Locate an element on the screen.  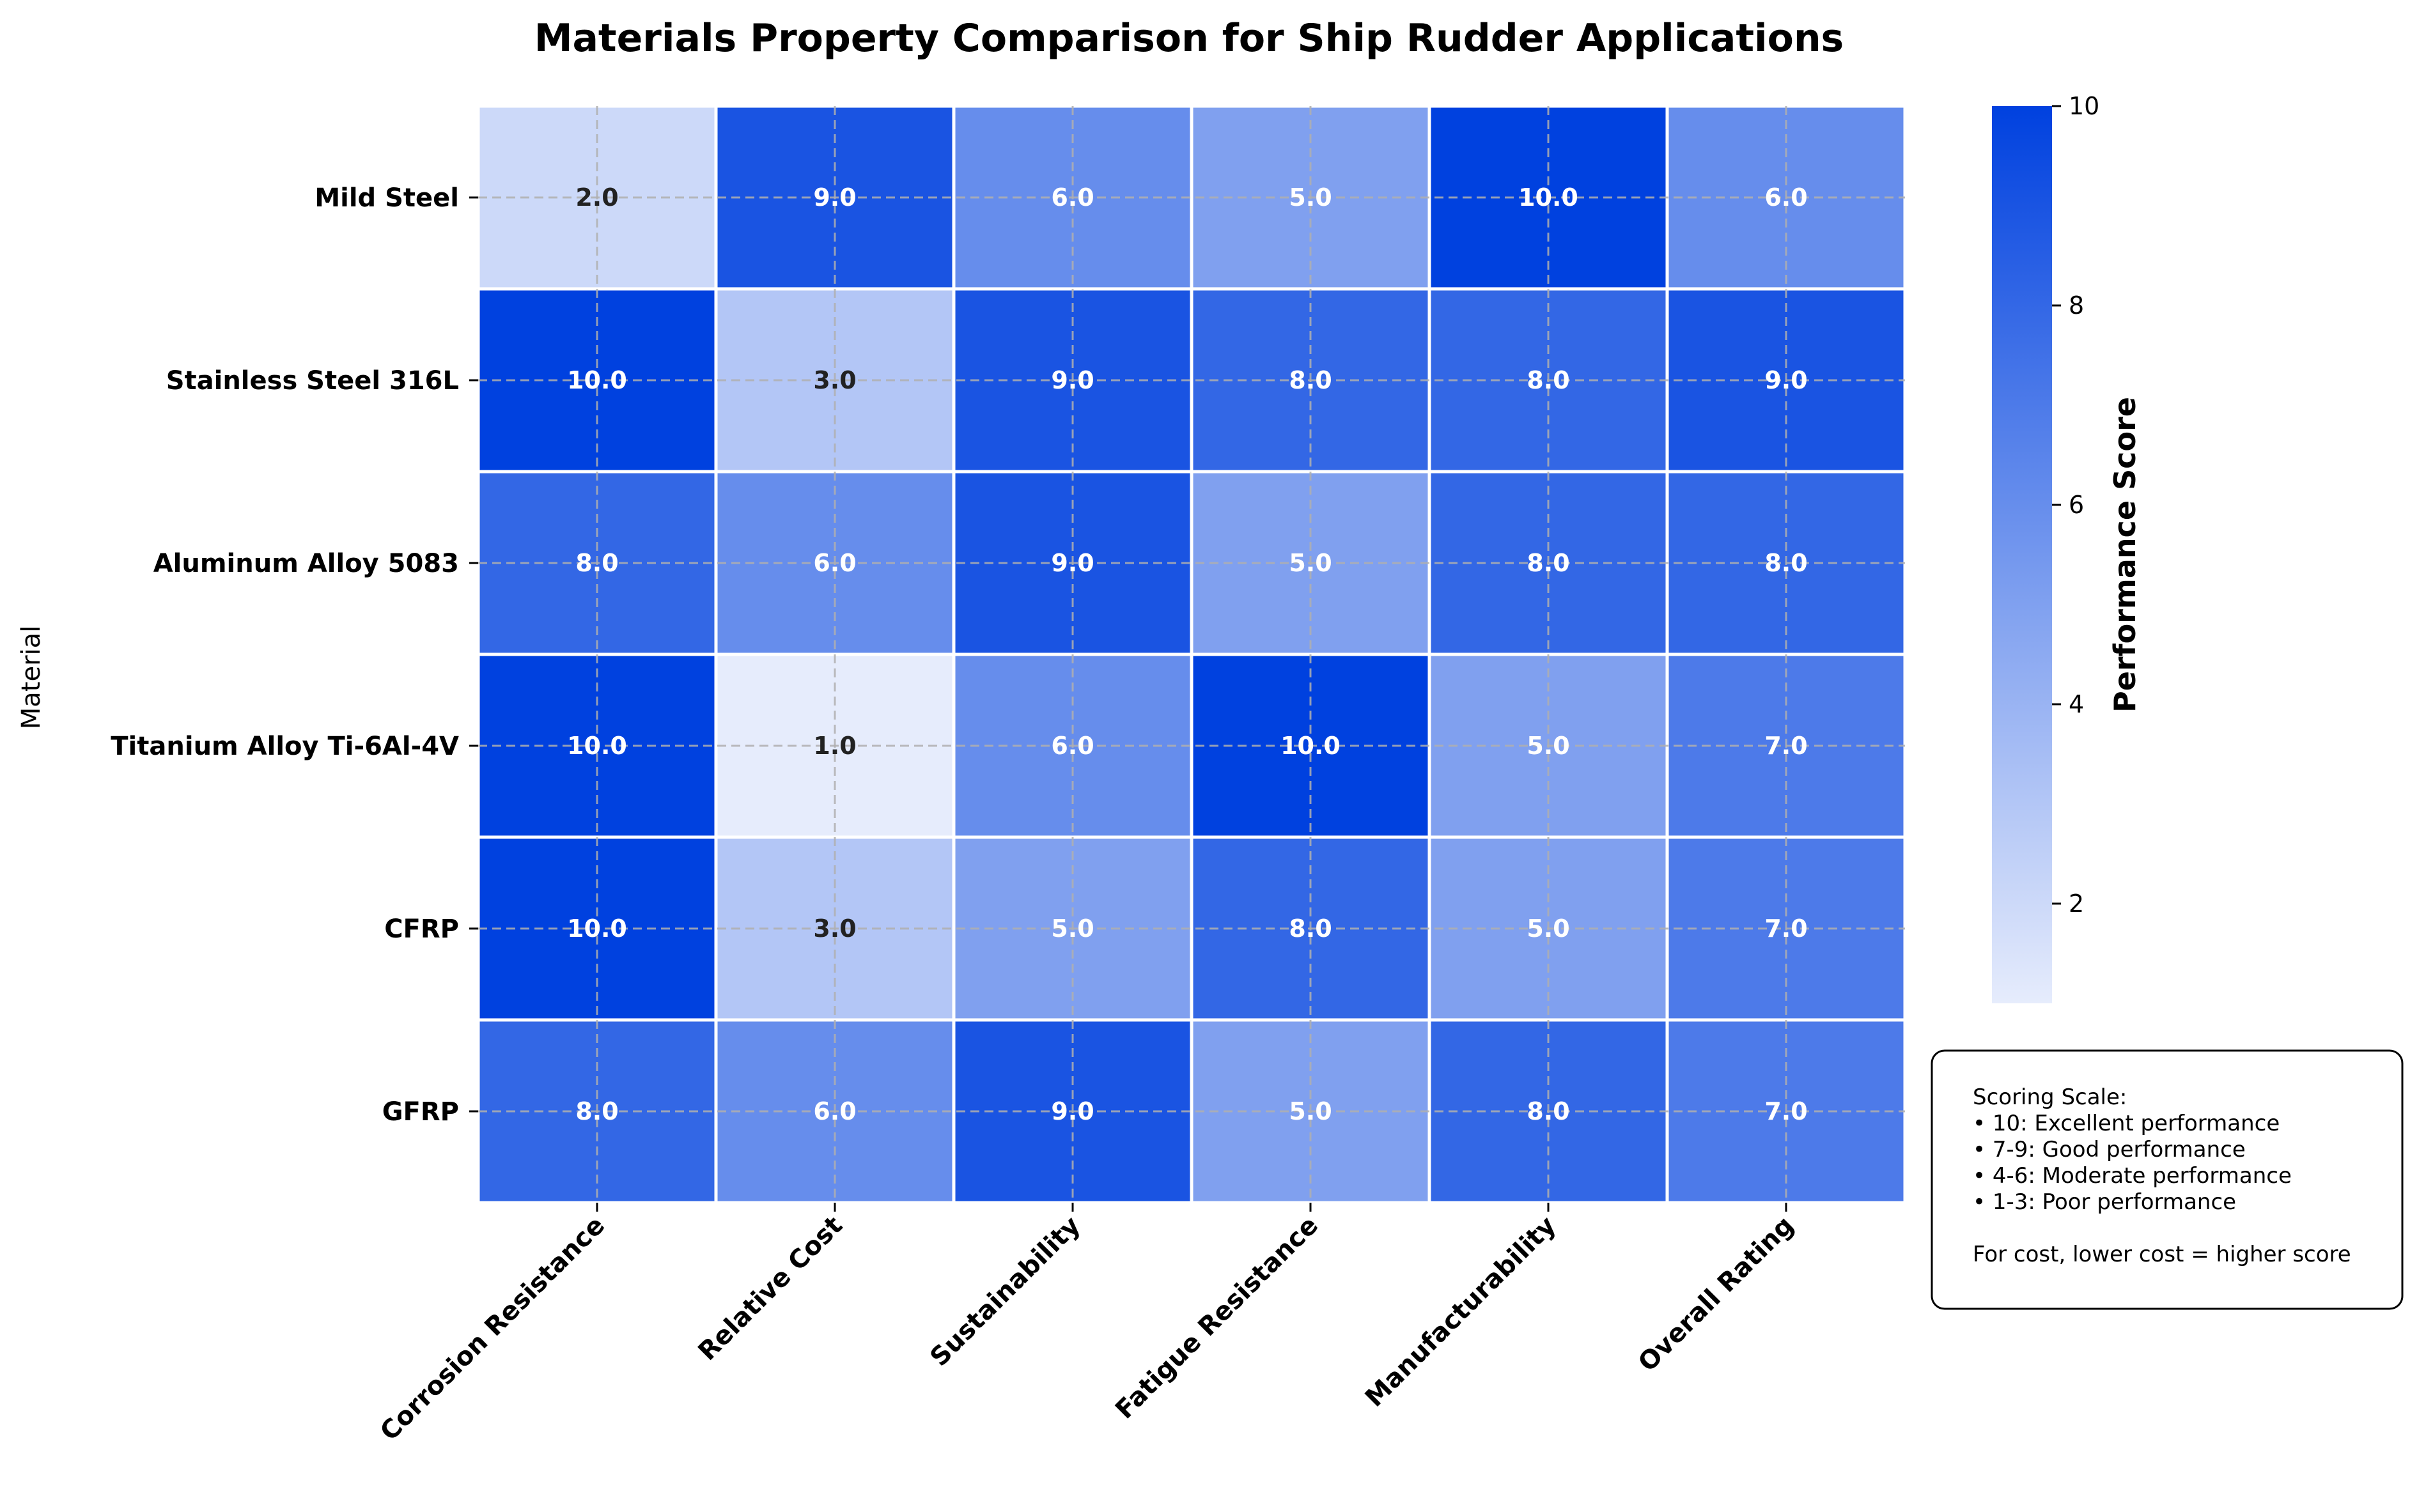
column-label-manufacturability: Manufacturability is located at coordinates (1461, 1312).